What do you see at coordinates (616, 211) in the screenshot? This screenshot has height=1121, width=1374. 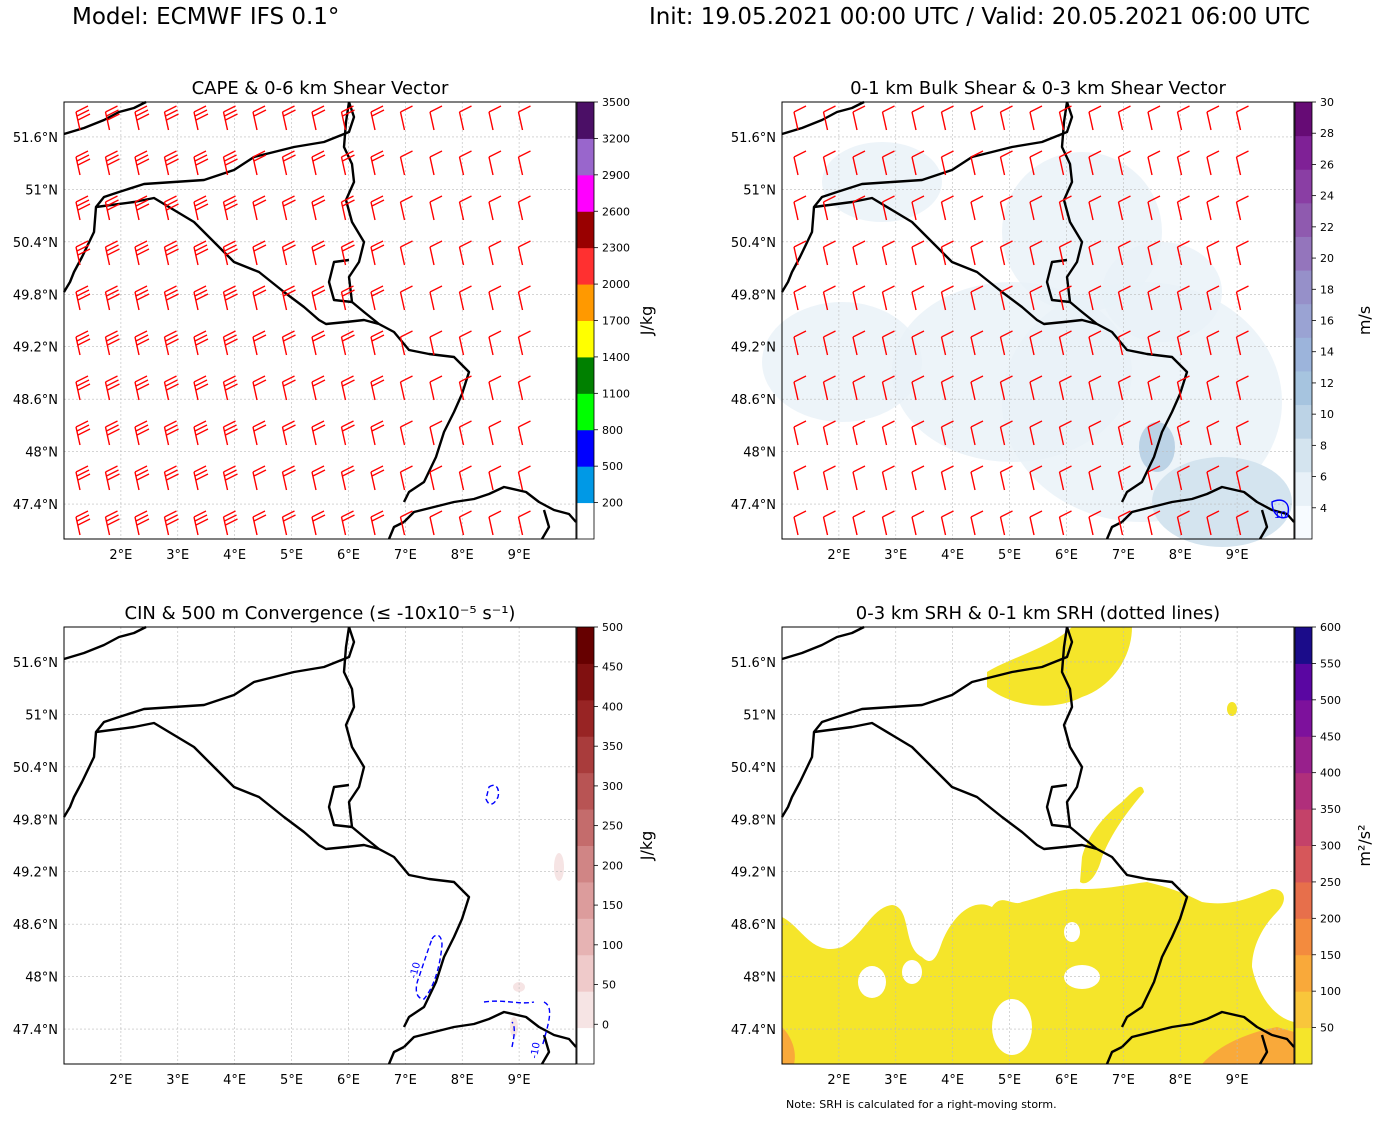 I see `colorbar-tick-label: 2600` at bounding box center [616, 211].